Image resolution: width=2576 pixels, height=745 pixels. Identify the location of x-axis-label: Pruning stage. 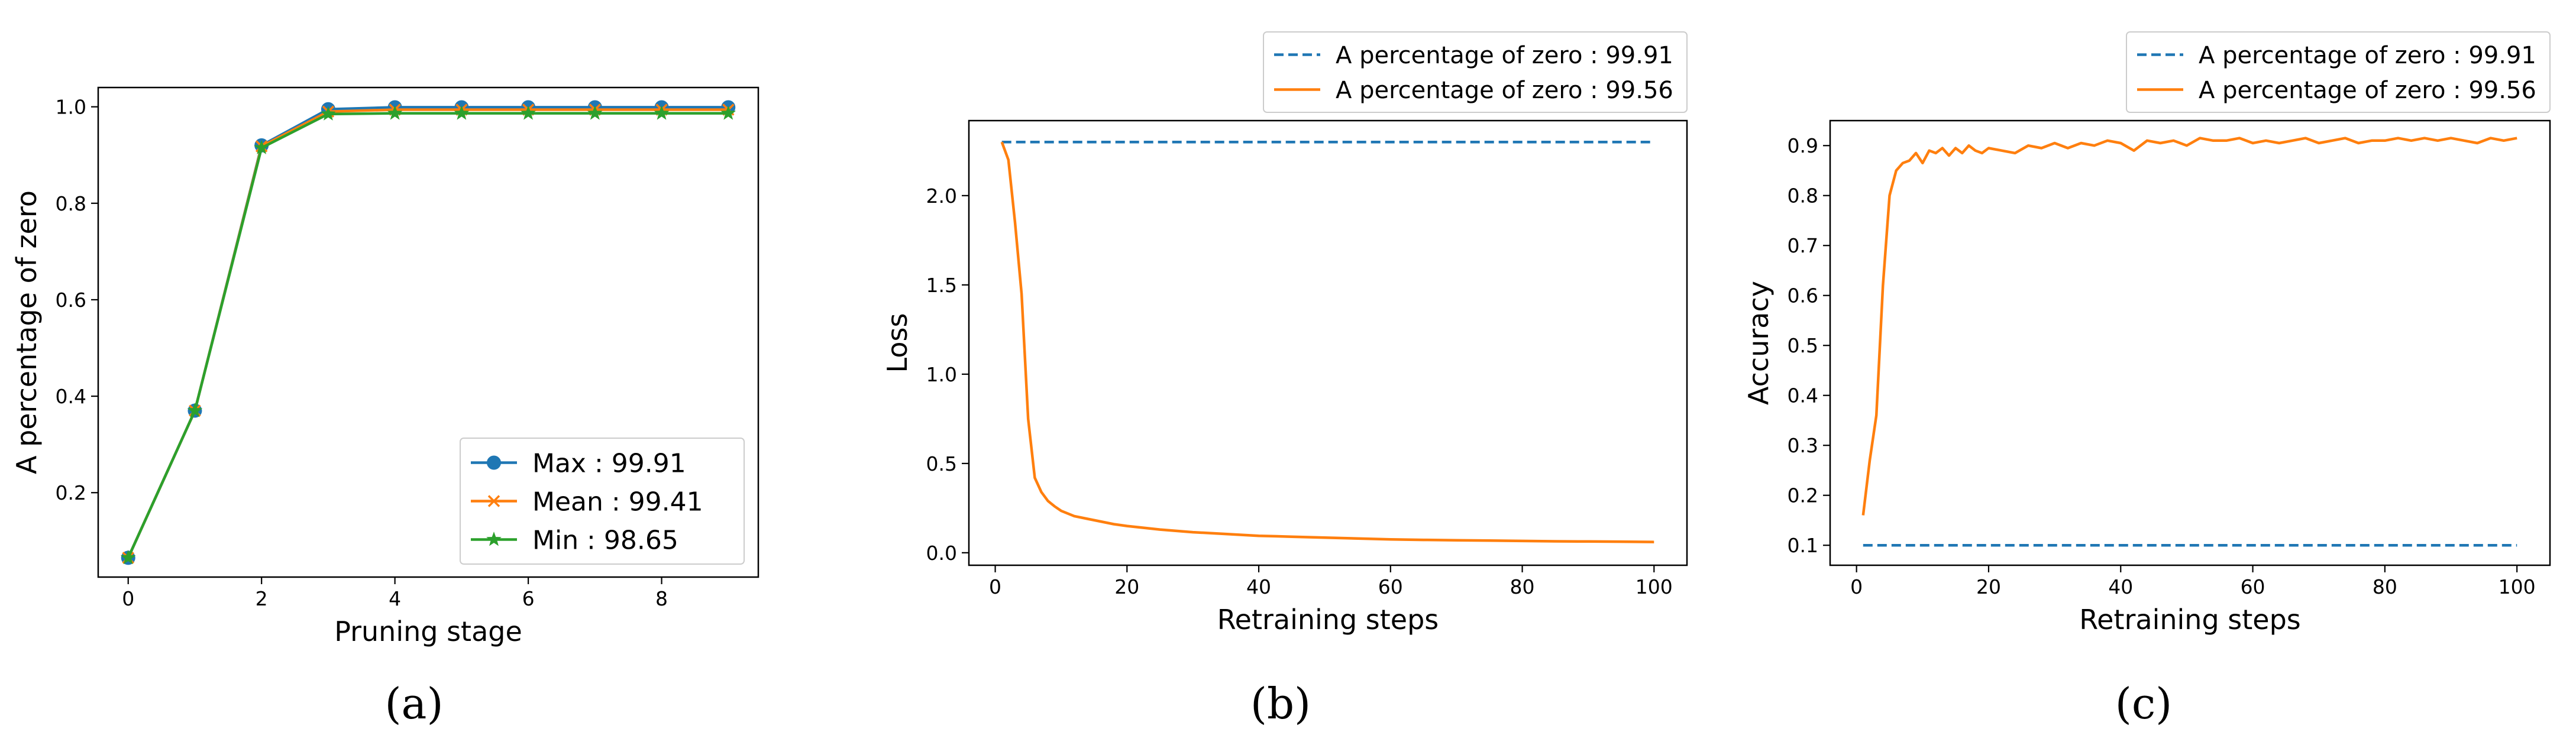
(428, 631).